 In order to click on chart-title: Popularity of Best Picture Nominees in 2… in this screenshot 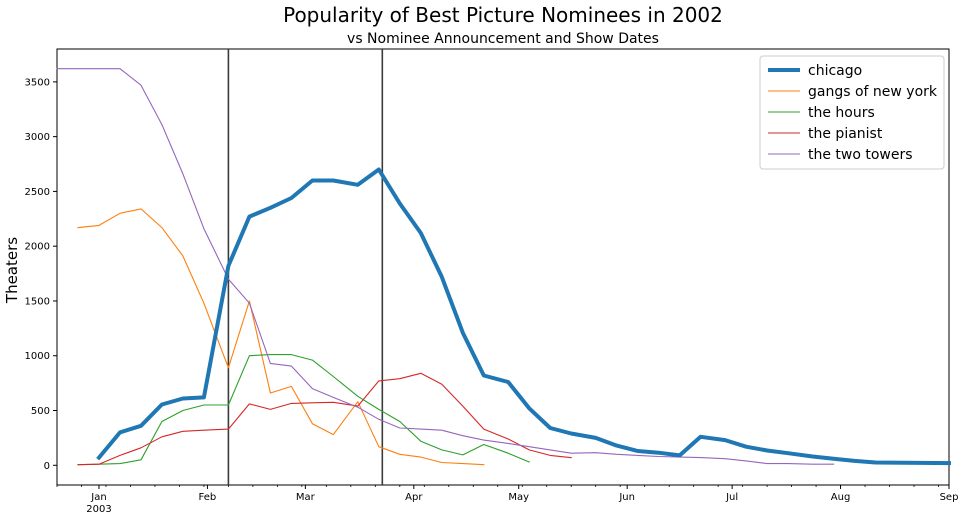, I will do `click(503, 15)`.